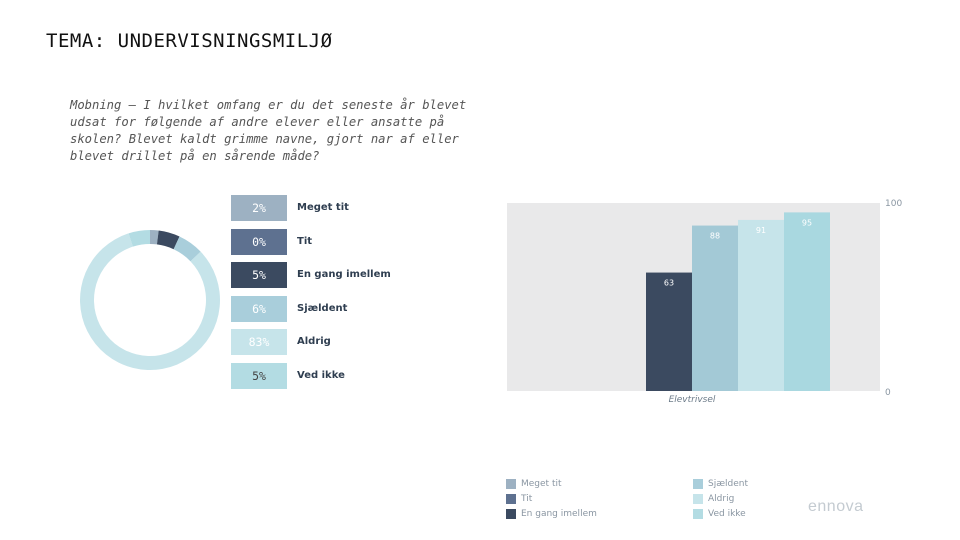 This screenshot has height=540, width=960. I want to click on legend-row: 5% Ved ikke, so click(331, 376).